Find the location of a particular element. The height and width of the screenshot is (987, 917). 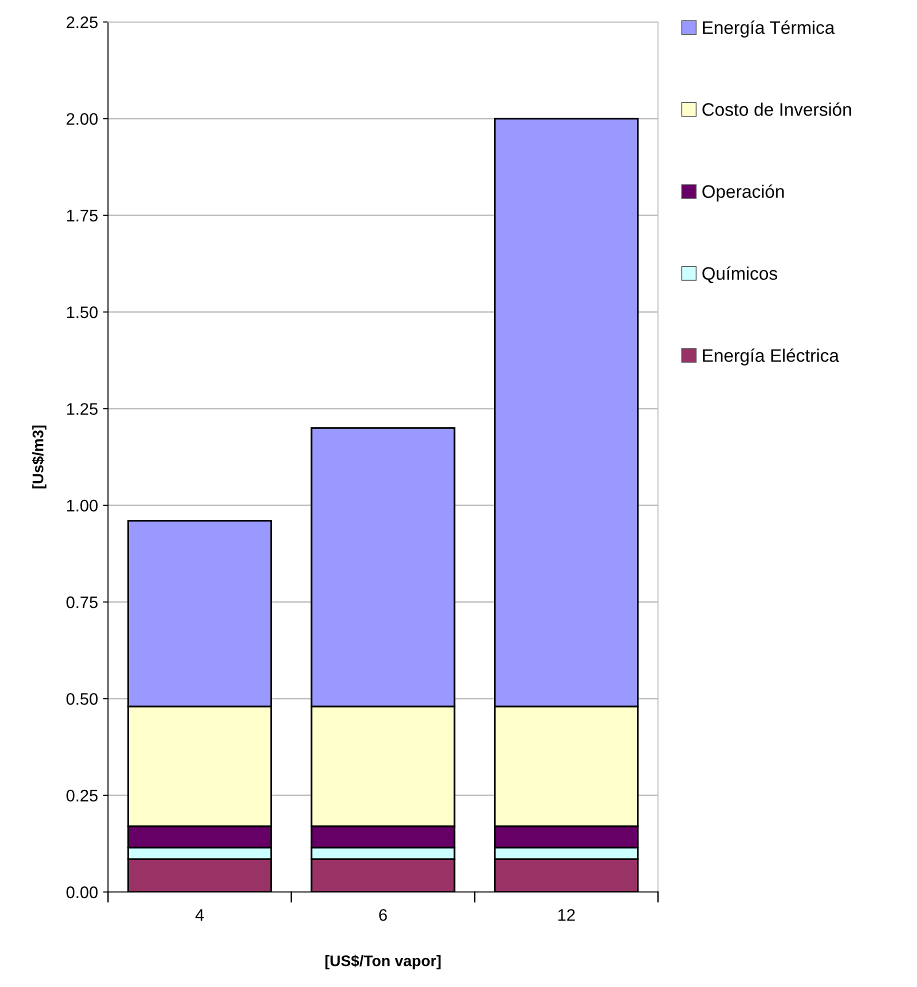

y-tick-label: 2.25 is located at coordinates (82, 22).